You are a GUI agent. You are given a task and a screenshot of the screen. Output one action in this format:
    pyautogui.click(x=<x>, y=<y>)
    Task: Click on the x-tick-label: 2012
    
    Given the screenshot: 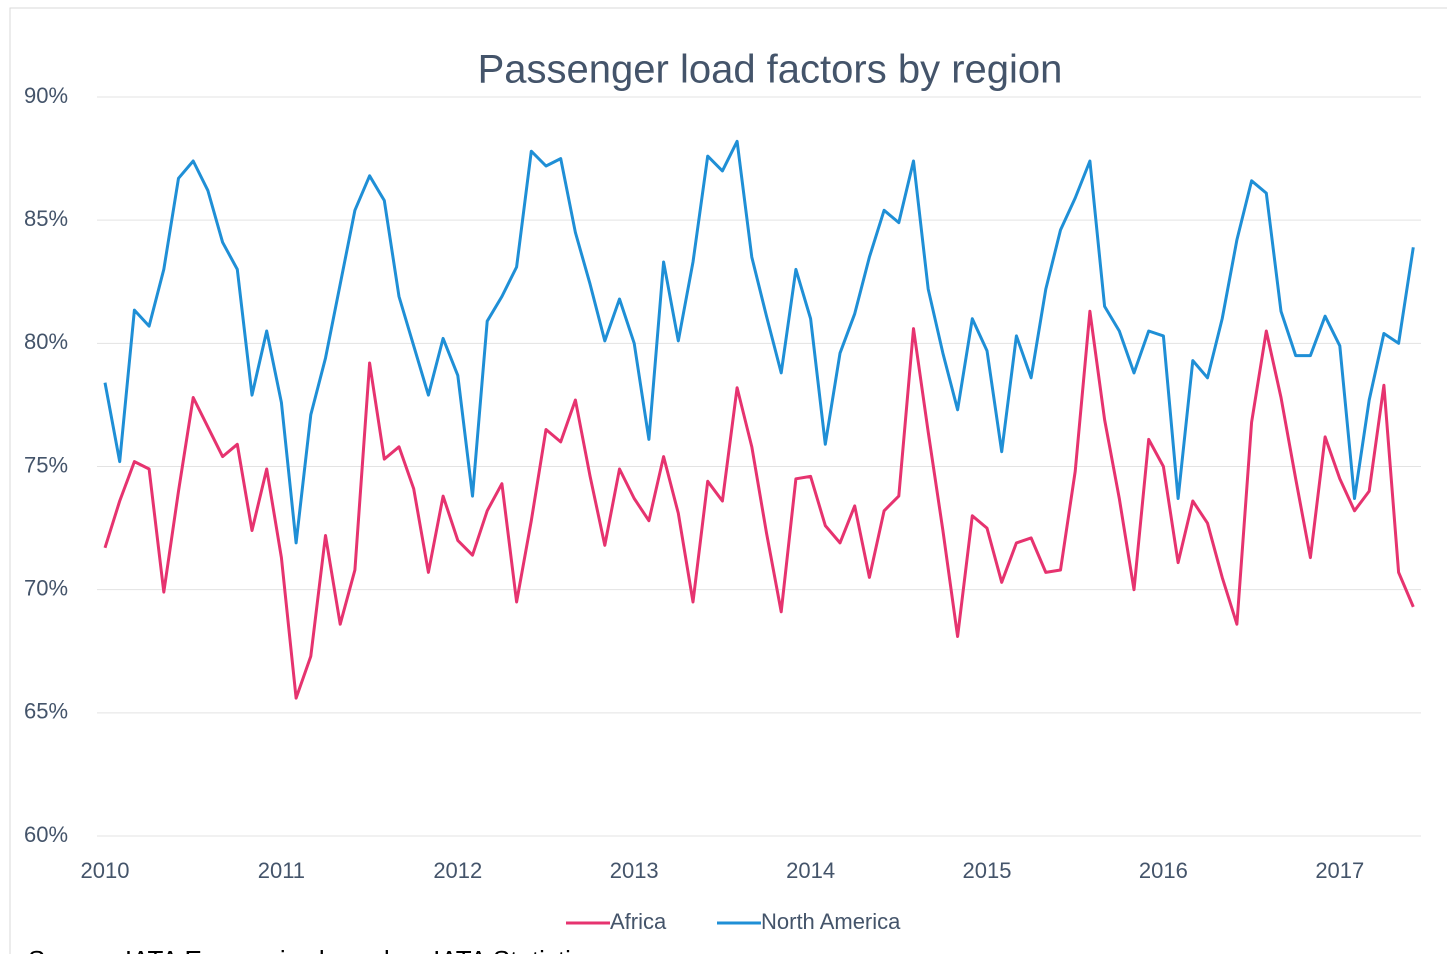 What is the action you would take?
    pyautogui.click(x=457, y=870)
    